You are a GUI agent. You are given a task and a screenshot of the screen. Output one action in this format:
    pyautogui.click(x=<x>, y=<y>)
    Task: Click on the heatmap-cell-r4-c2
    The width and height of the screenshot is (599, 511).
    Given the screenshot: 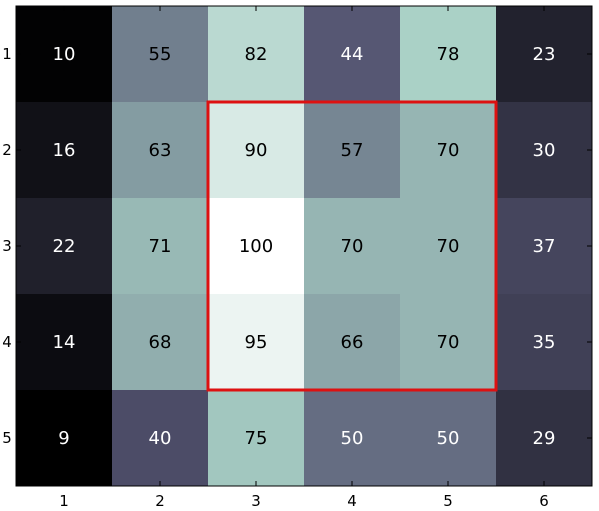 What is the action you would take?
    pyautogui.click(x=160, y=342)
    